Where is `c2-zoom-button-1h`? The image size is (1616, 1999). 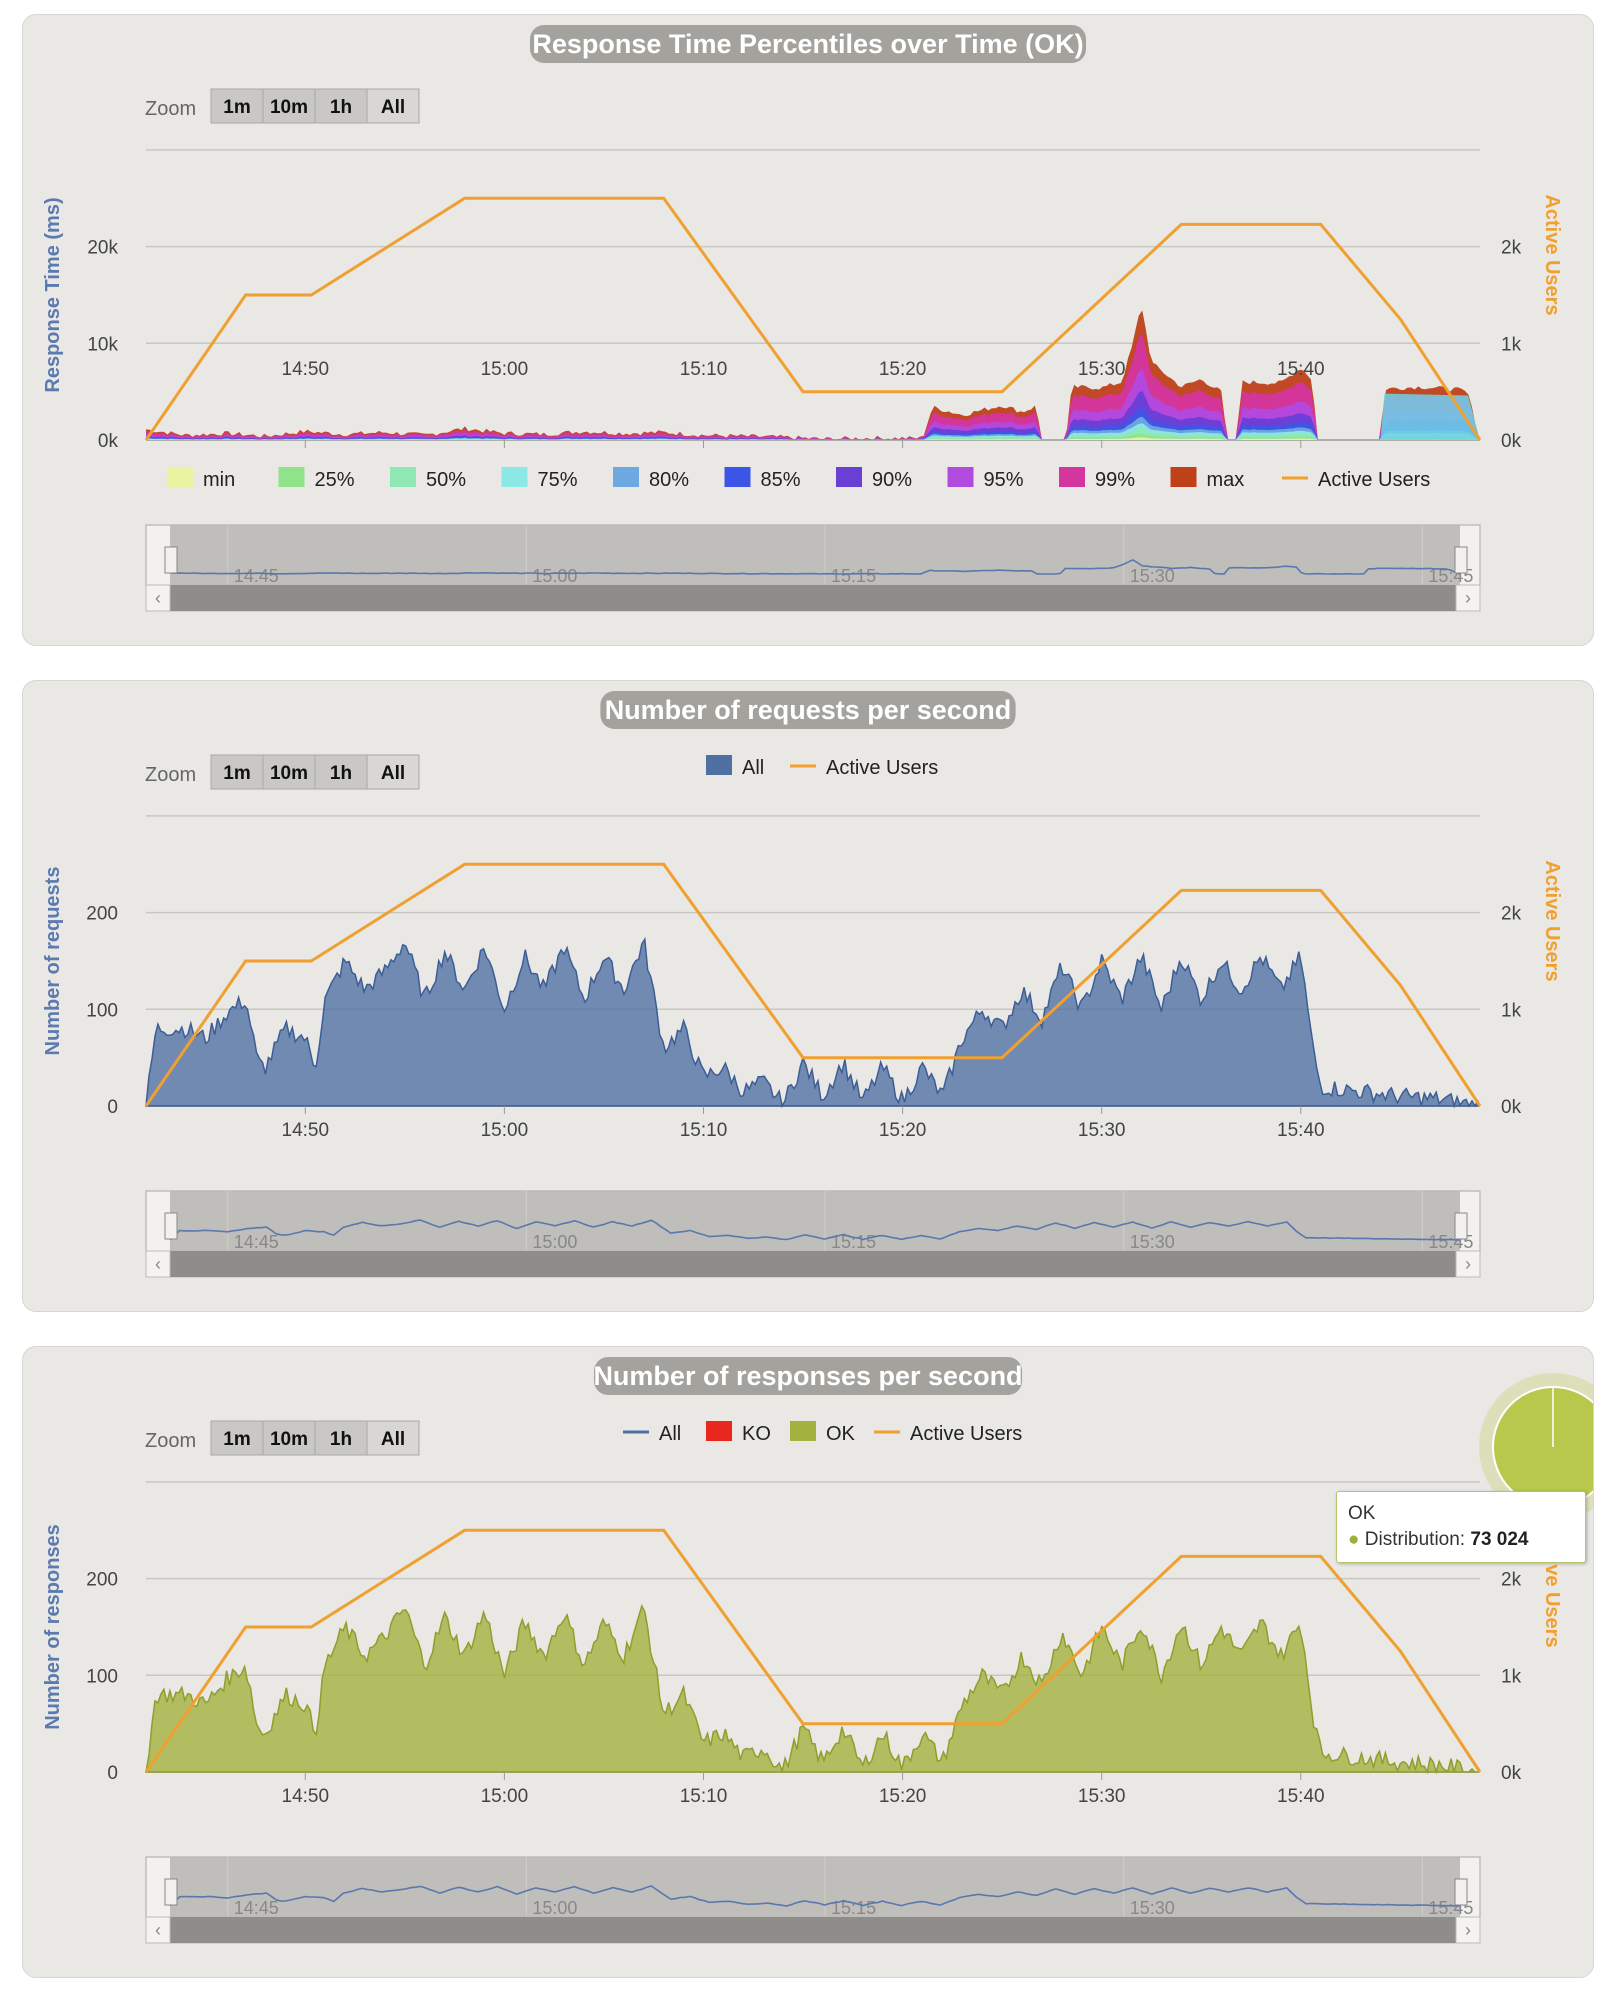
c2-zoom-button-1h is located at coordinates (341, 1438).